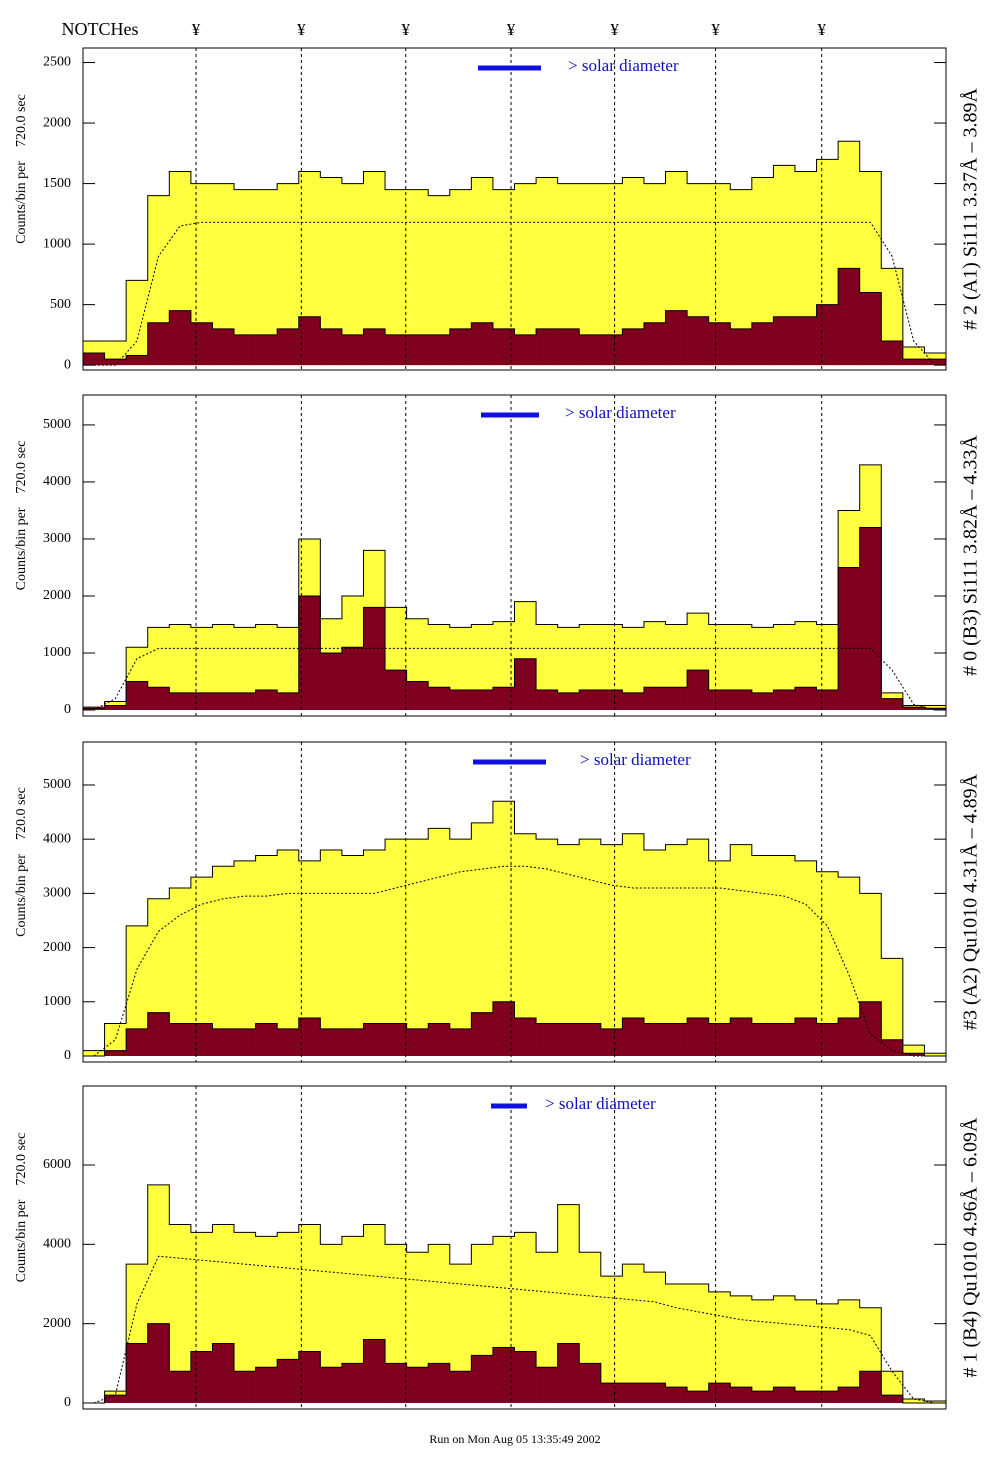 This screenshot has width=1004, height=1476. I want to click on panel-title: # 0 (B3) Si111 3.82Å – 4.33Å, so click(971, 555).